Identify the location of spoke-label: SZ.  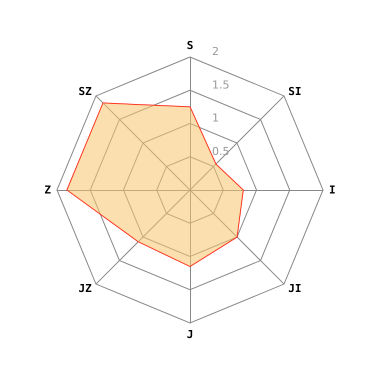
(85, 91).